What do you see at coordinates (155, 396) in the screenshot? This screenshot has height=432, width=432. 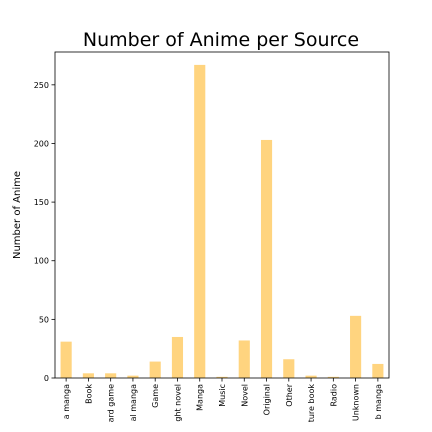 I see `x-tick-label-4: Game` at bounding box center [155, 396].